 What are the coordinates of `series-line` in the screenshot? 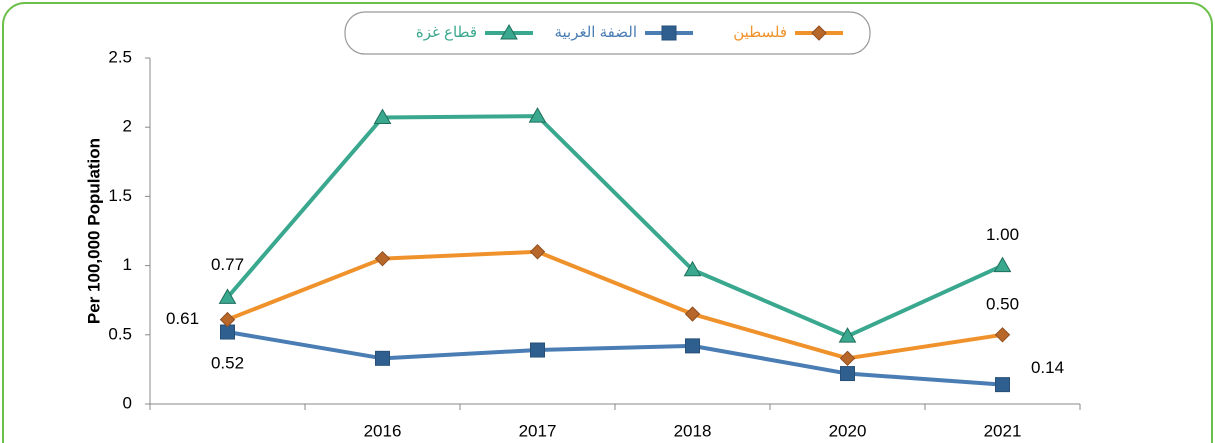 It's located at (615, 358).